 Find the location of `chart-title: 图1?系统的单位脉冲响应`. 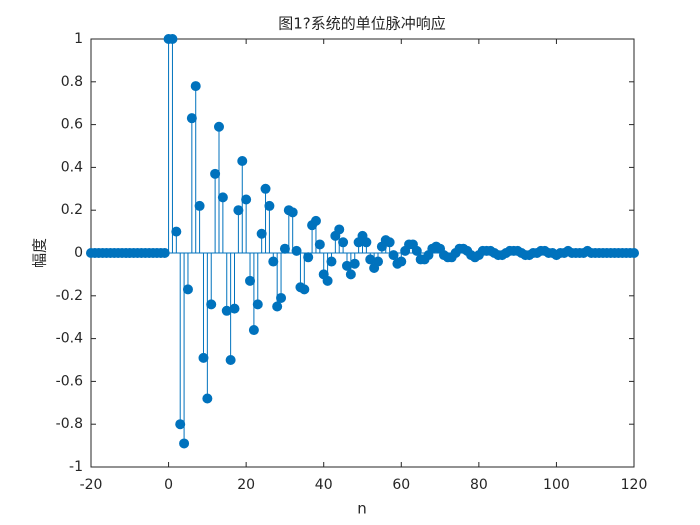

chart-title: 图1?系统的单位脉冲响应 is located at coordinates (362, 24).